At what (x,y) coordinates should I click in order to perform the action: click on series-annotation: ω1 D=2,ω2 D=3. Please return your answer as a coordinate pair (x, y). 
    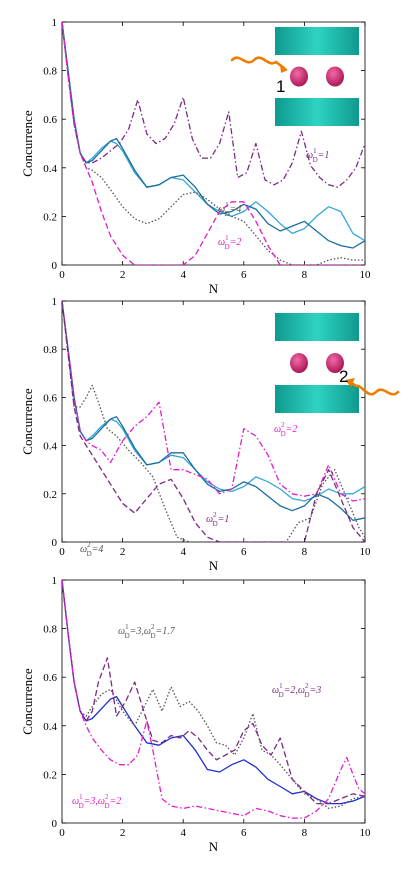
    Looking at the image, I should click on (296, 690).